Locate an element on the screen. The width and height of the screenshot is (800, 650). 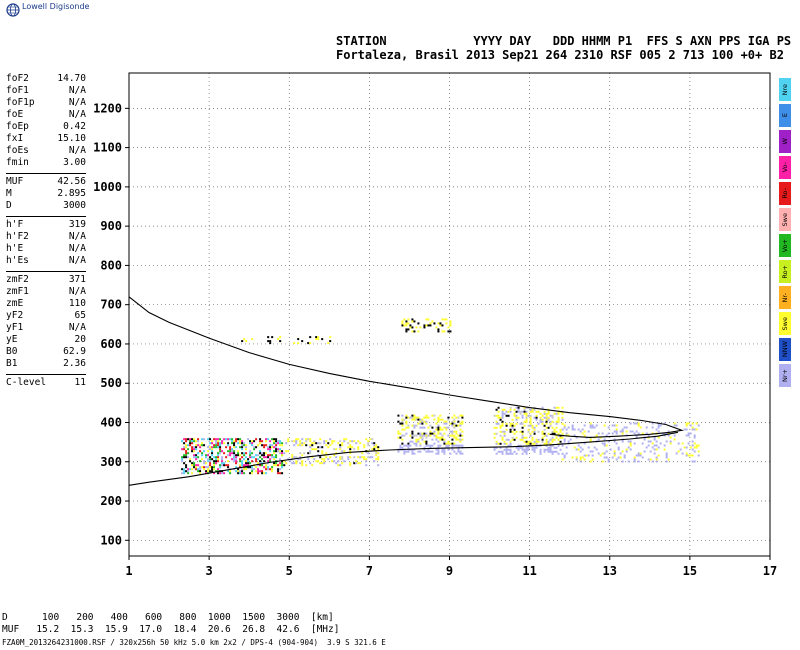
param-name: zmF2 is located at coordinates (17, 279).